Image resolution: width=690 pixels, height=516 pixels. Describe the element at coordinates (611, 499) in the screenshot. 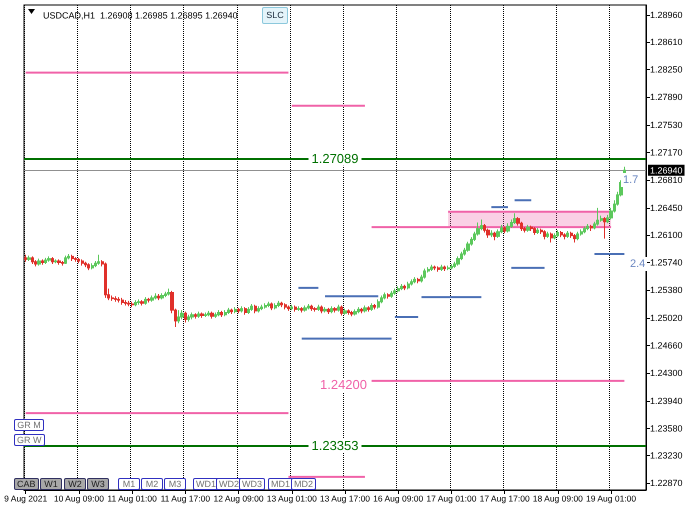

I see `x-tick-label: 19 Aug 01:00` at that location.